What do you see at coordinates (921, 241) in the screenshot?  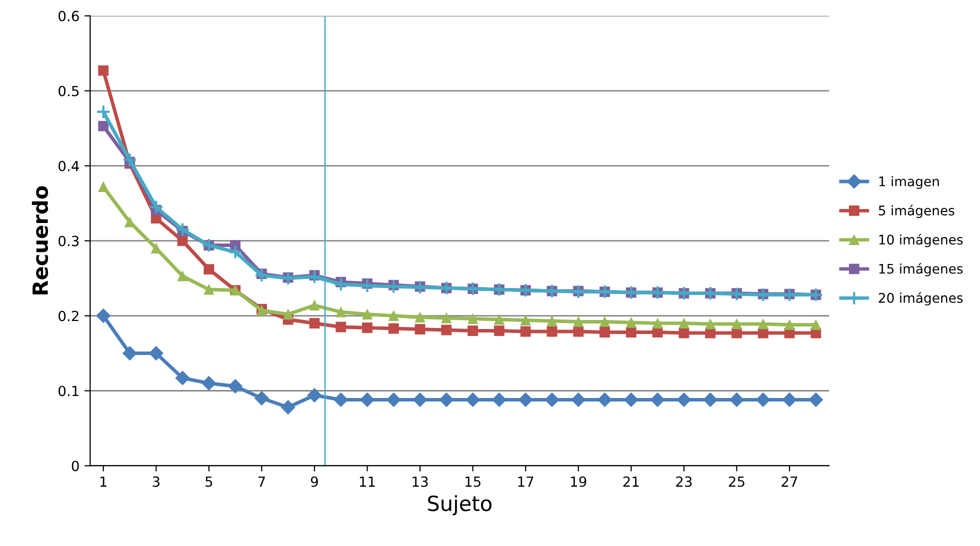 I see `legend-label: 10 imágenes` at bounding box center [921, 241].